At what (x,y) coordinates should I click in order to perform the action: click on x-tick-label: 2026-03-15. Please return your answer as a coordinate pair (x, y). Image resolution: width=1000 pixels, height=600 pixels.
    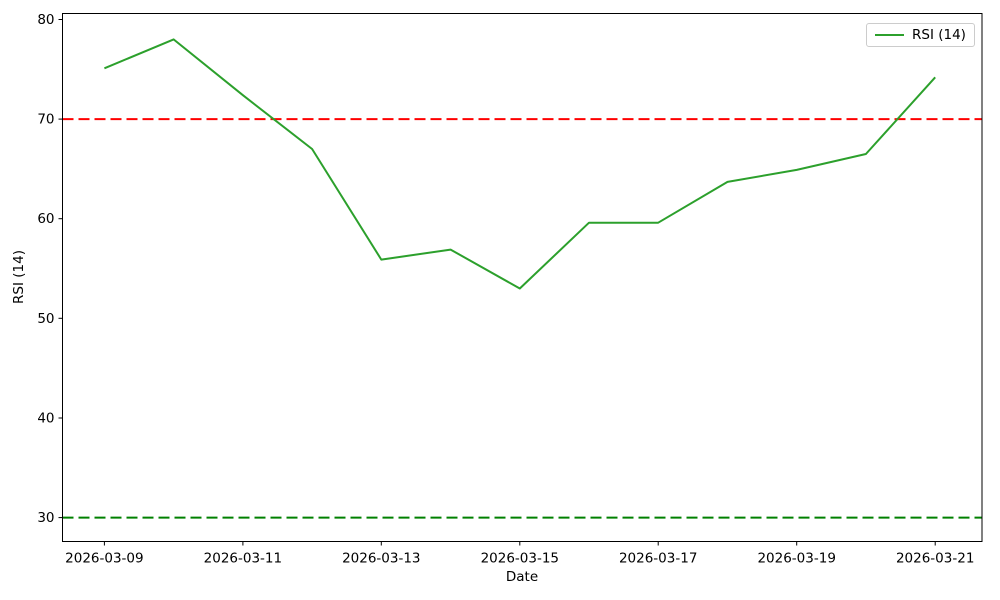
    Looking at the image, I should click on (520, 559).